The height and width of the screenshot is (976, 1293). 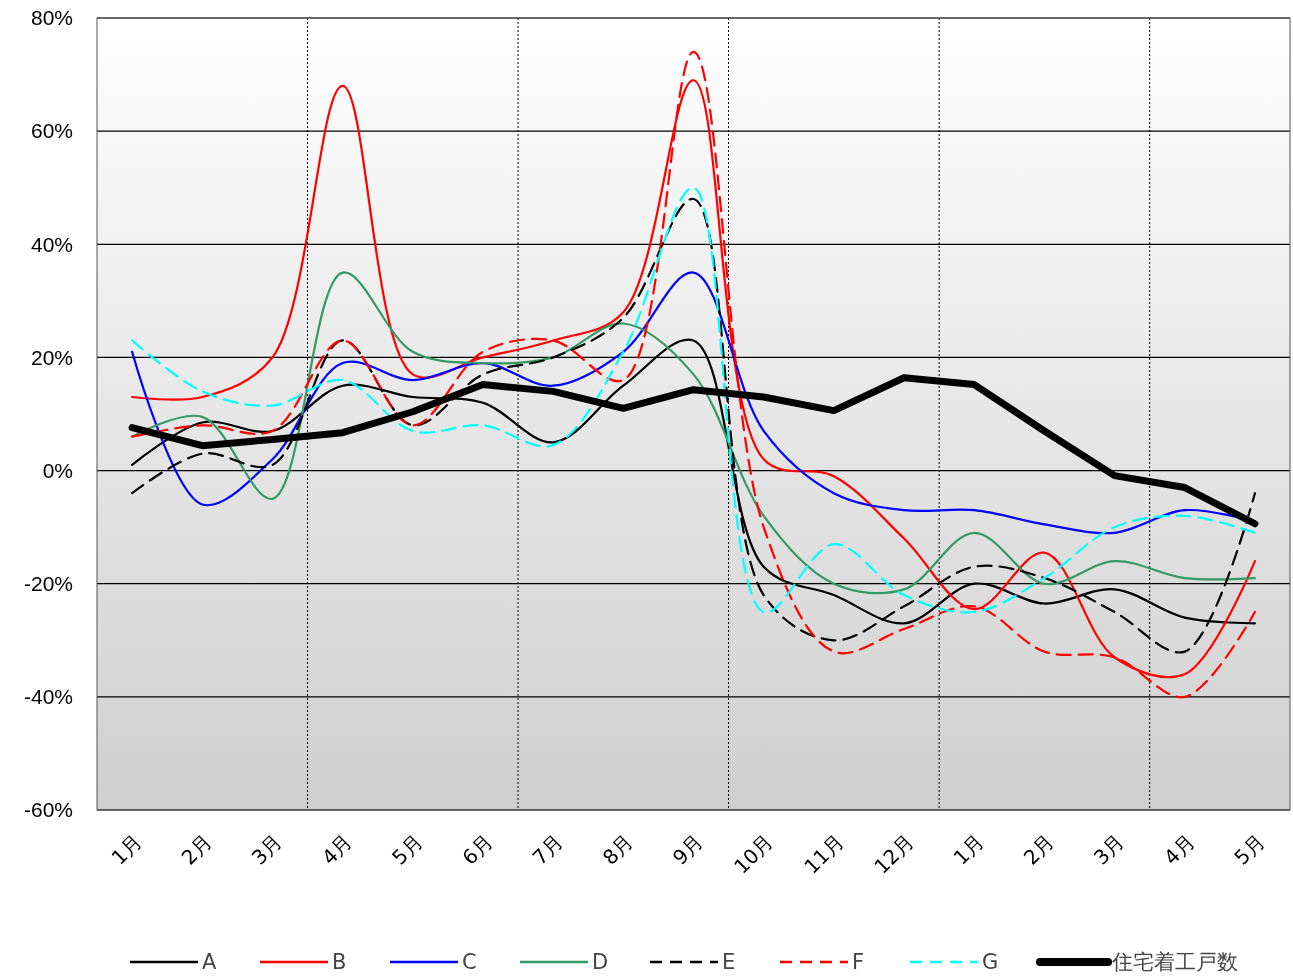 What do you see at coordinates (477, 849) in the screenshot?
I see `x-tick-label: 6月` at bounding box center [477, 849].